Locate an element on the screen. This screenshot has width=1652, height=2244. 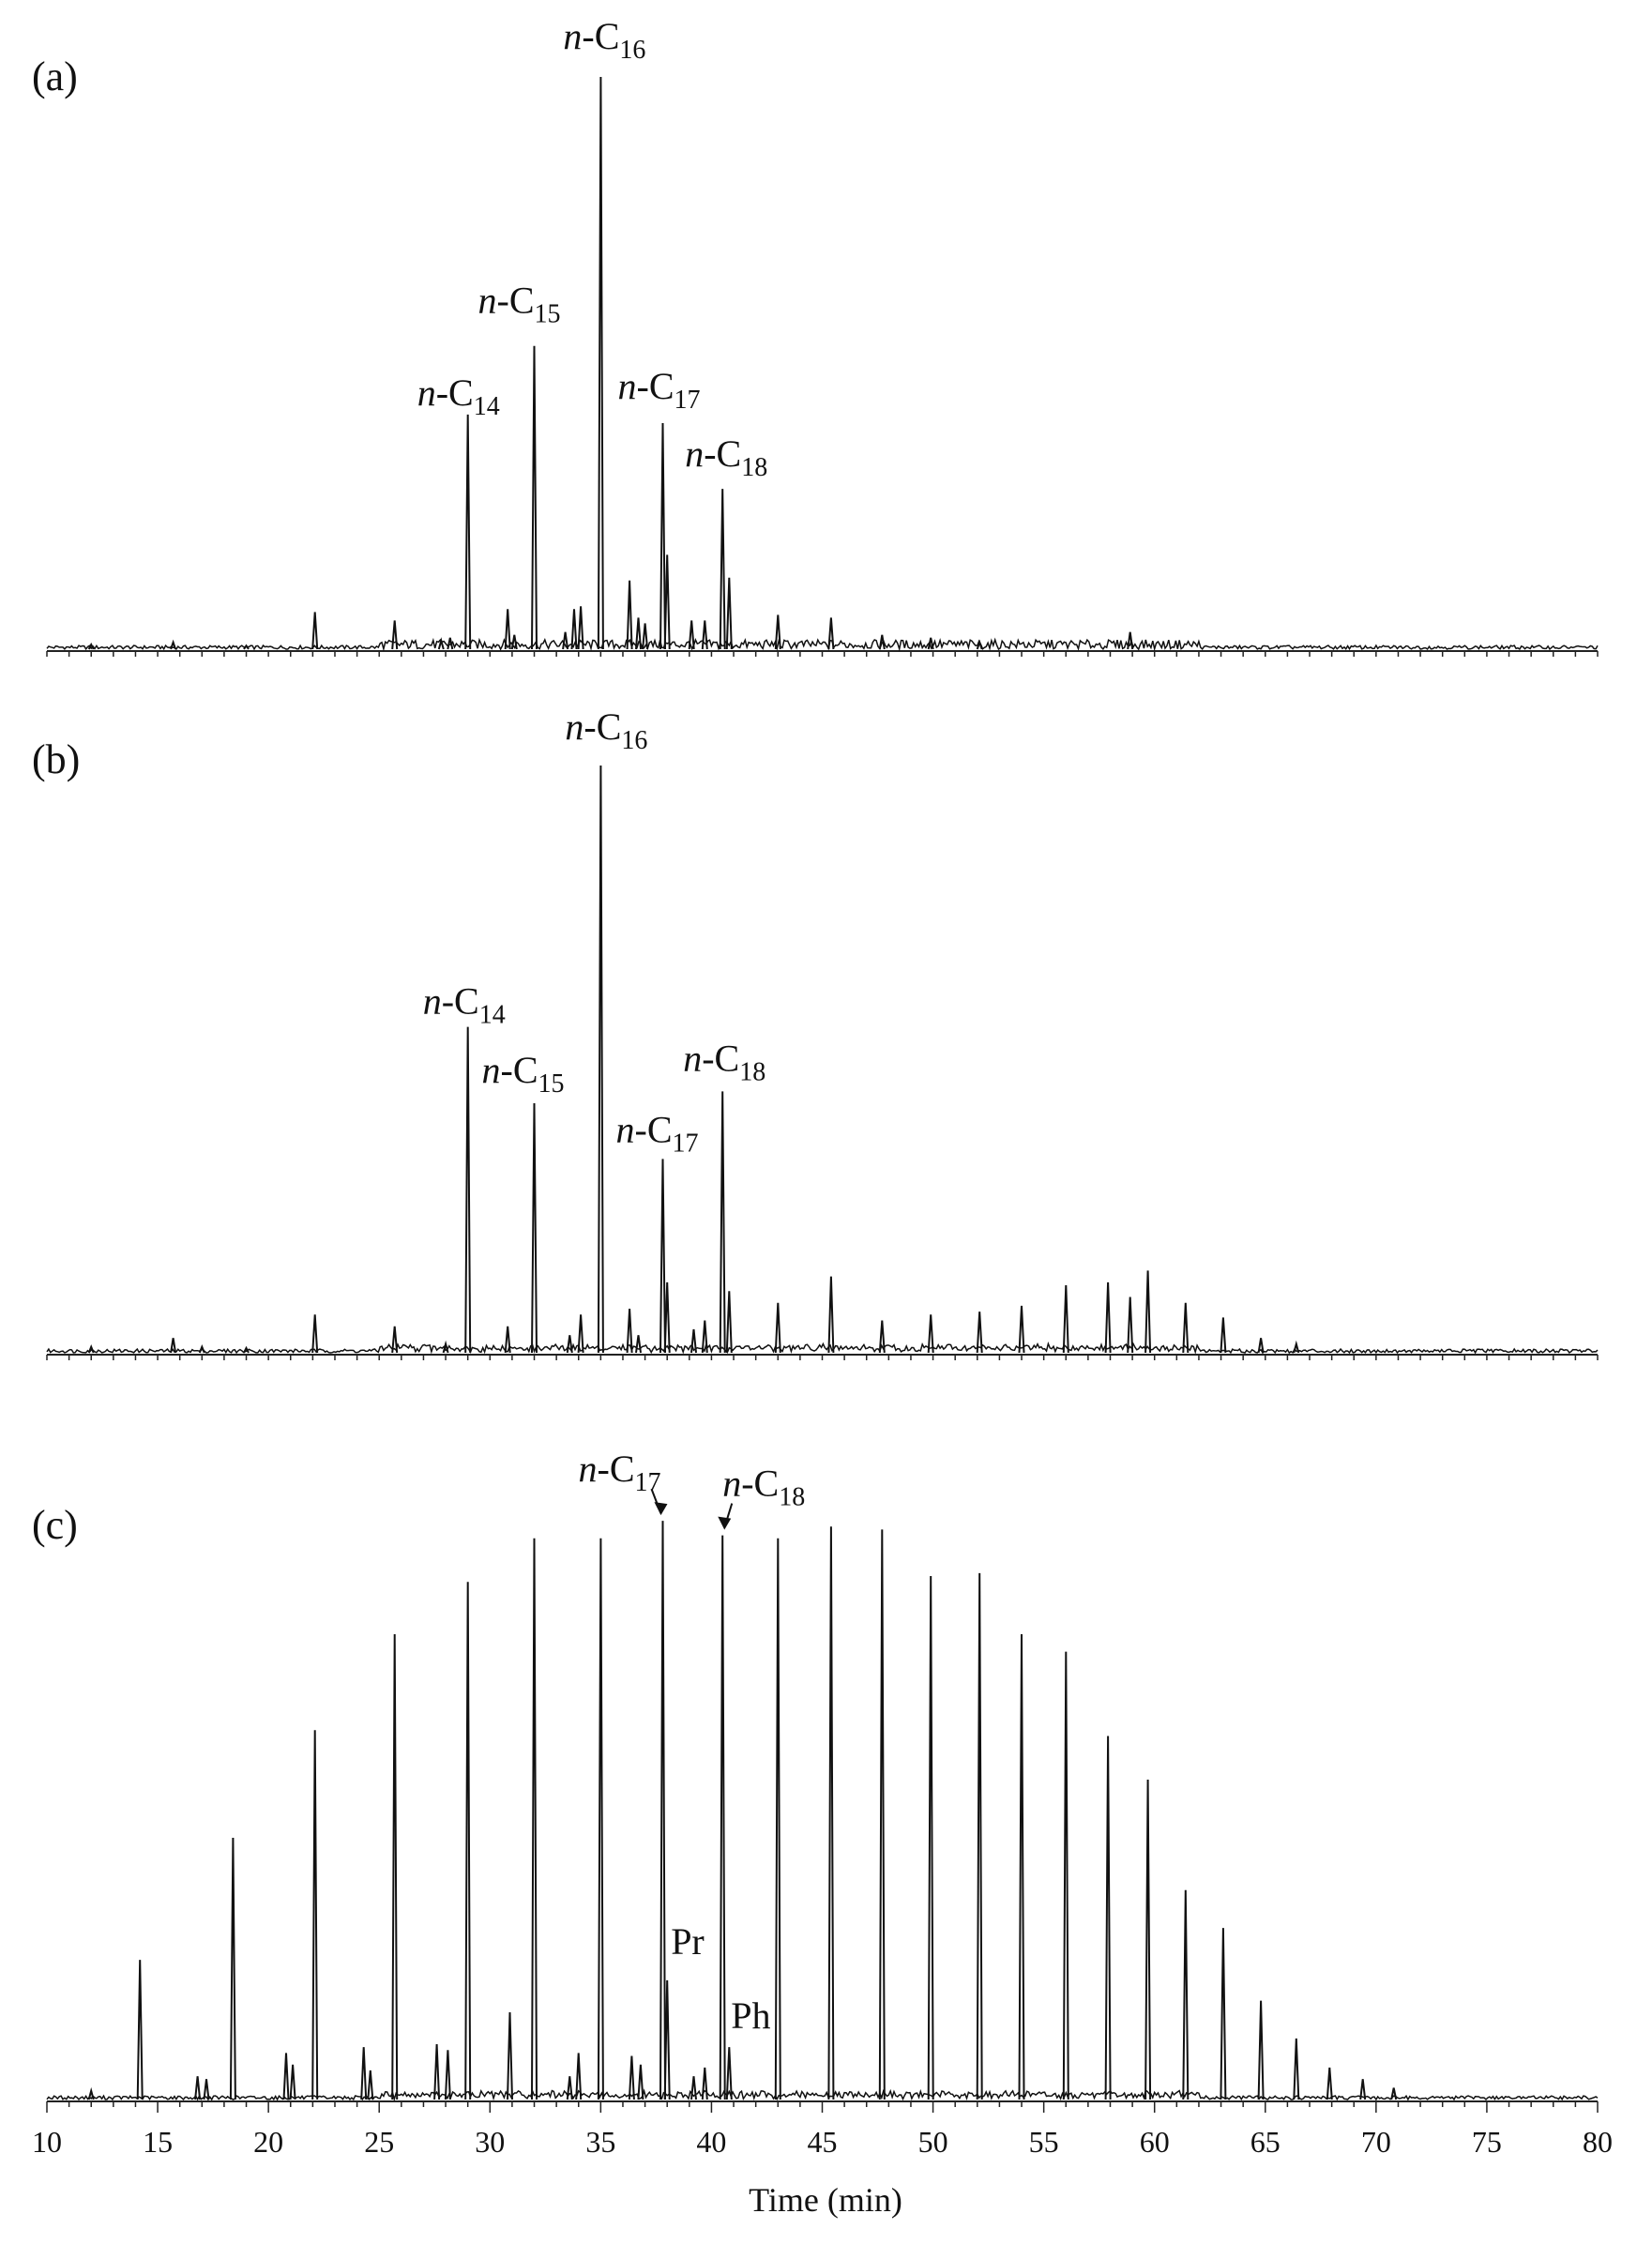
x-tick-label: 30 is located at coordinates (490, 2142).